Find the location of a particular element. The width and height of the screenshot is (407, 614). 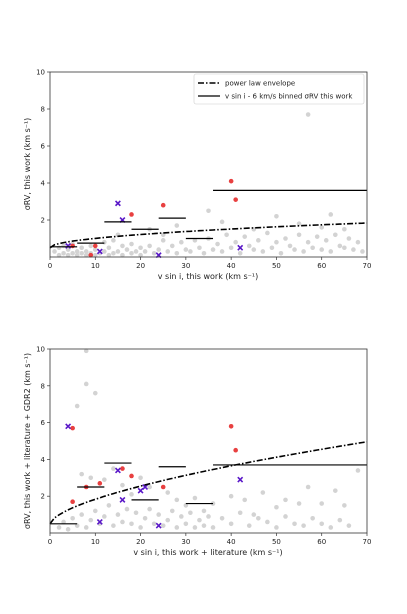

y-axis-ticks: 2 4 6 8 10 is located at coordinates (43, 147).